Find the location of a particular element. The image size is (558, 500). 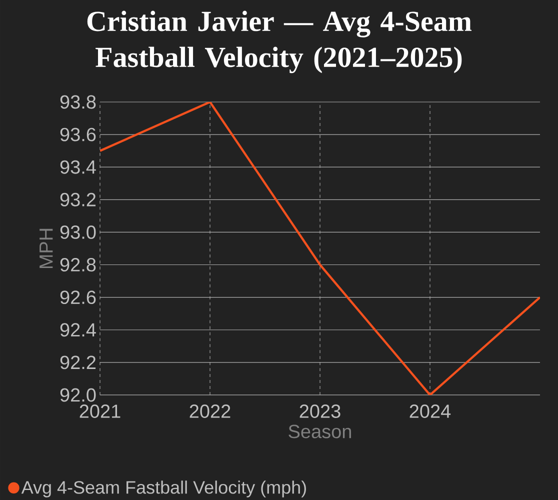

y-tick-label: 93.4 is located at coordinates (78, 167).